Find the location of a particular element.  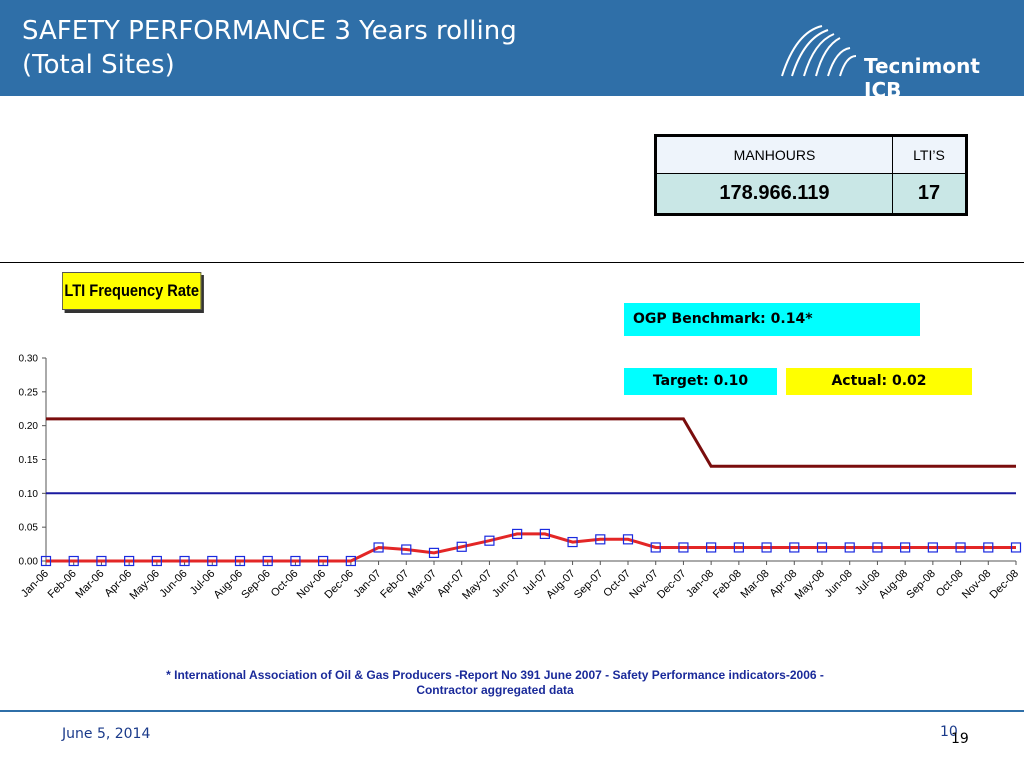

actual-label: Actual: 0.02 is located at coordinates (879, 381).